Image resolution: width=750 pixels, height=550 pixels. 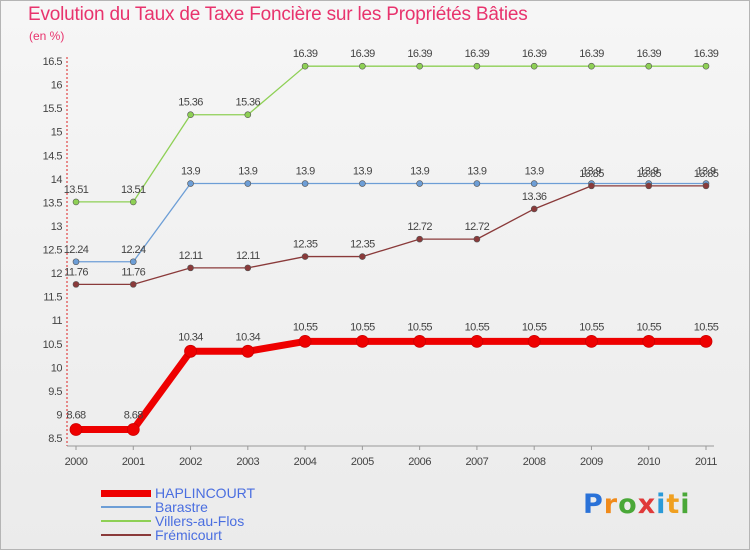 I want to click on data-label: 12.72, so click(x=477, y=227).